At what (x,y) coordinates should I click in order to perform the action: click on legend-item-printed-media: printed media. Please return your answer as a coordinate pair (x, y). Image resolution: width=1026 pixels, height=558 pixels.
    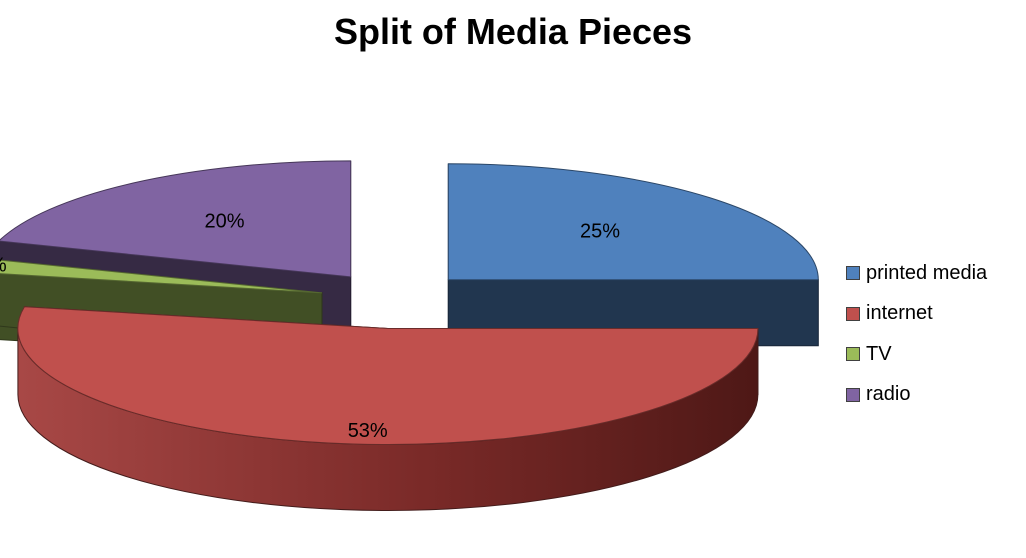
    Looking at the image, I should click on (916, 273).